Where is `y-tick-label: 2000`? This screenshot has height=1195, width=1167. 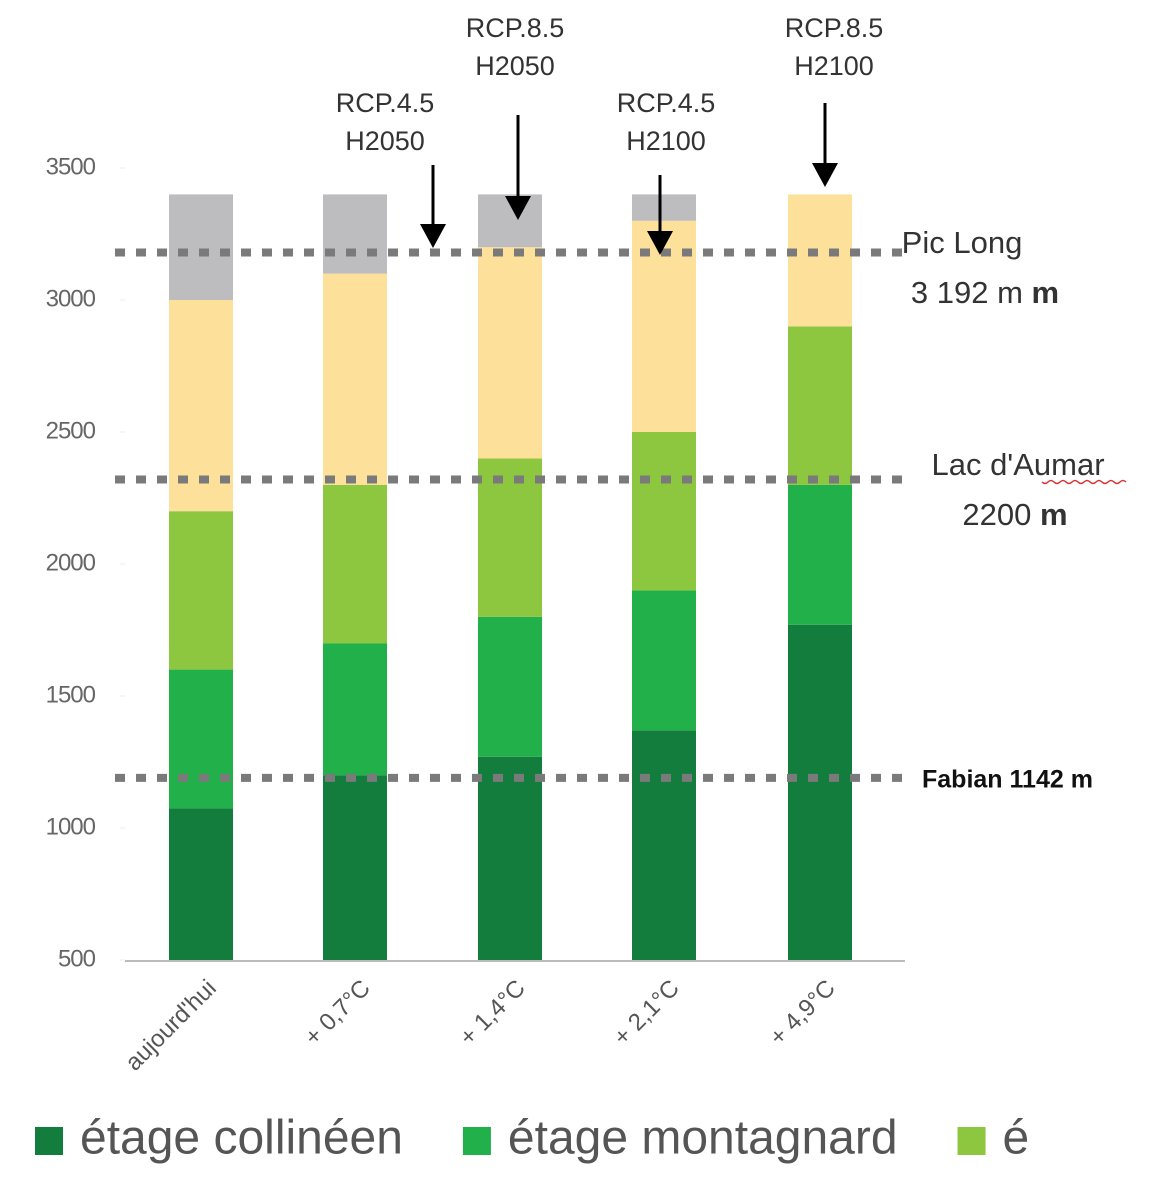 y-tick-label: 2000 is located at coordinates (71, 562).